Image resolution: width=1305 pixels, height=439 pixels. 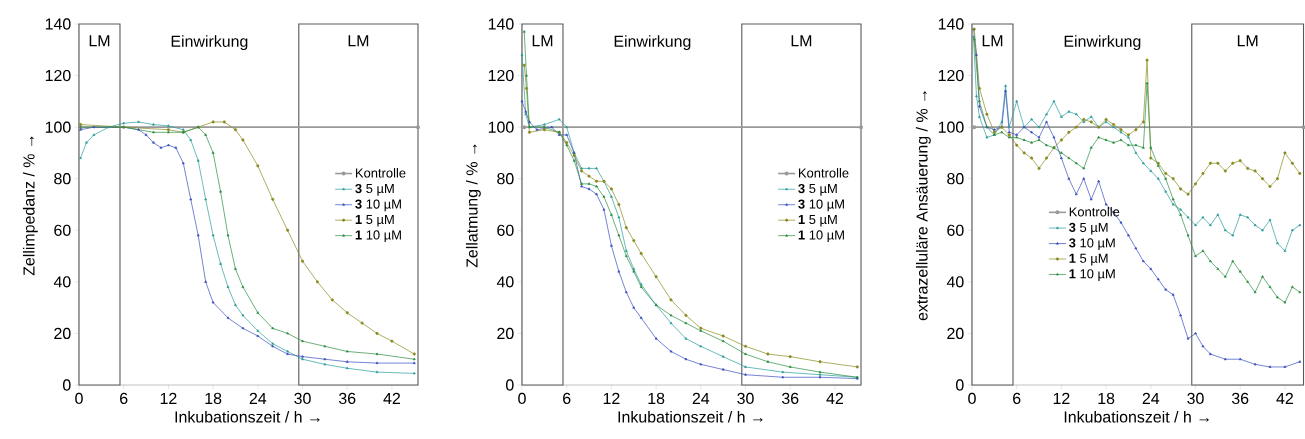 I want to click on y-axis-title: Zellatmung / % →, so click(x=473, y=206).